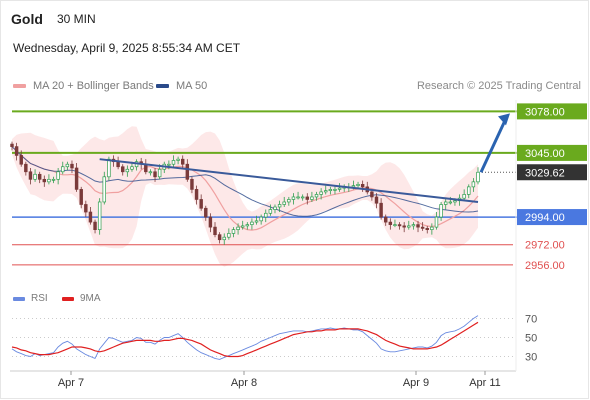 The image size is (590, 400). What do you see at coordinates (545, 266) in the screenshot?
I see `minor-support-label: 2956.00` at bounding box center [545, 266].